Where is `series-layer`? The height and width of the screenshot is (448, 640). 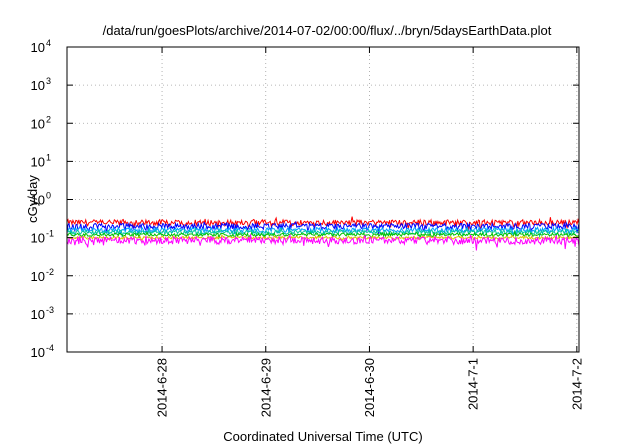
series-layer is located at coordinates (323, 233).